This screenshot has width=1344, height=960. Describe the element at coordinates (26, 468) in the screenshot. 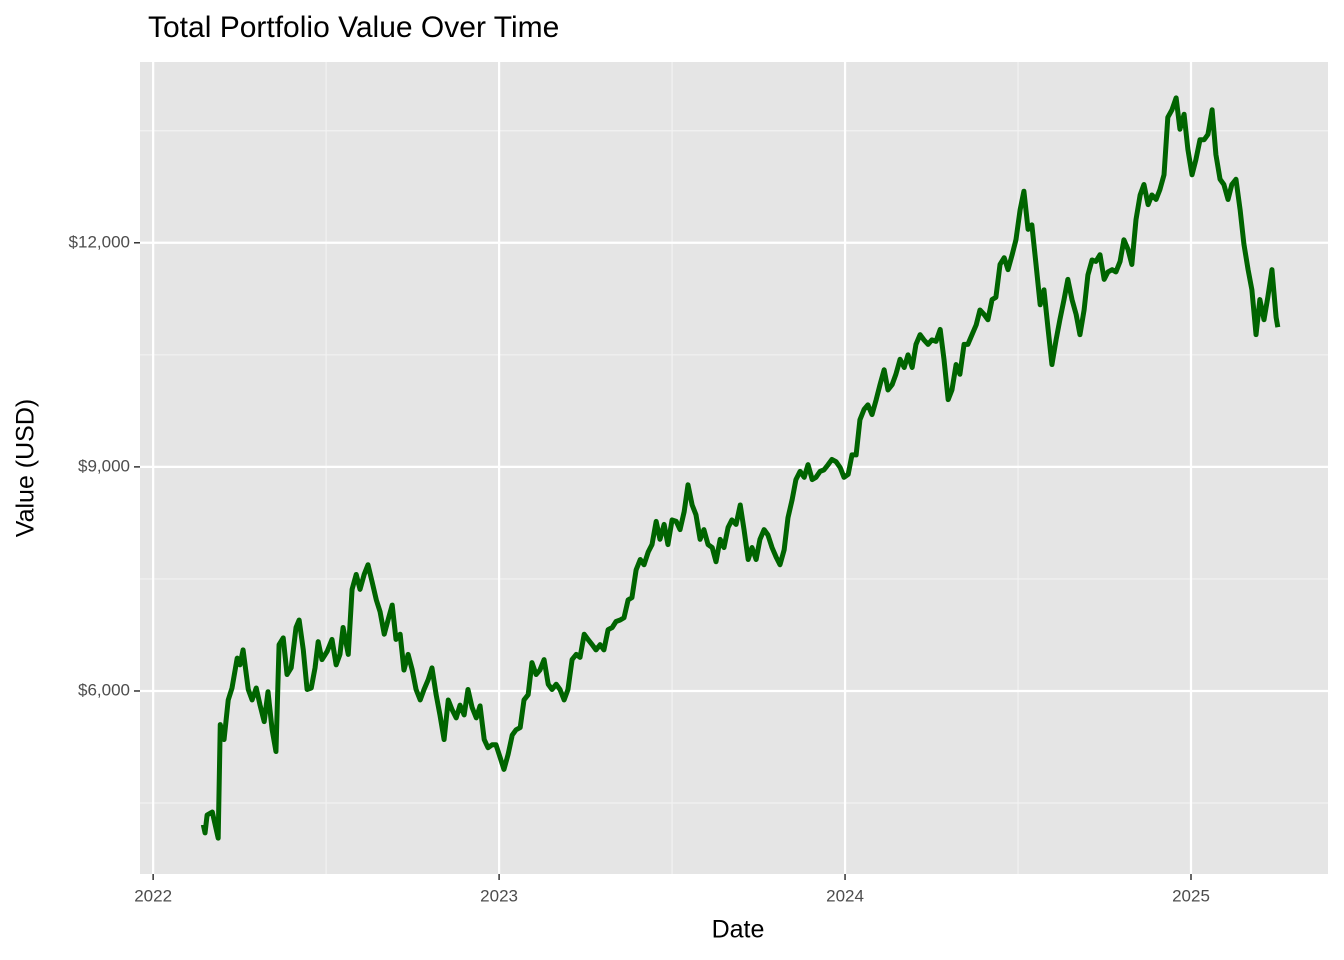

I see `y-axis-label: Value (USD)` at that location.